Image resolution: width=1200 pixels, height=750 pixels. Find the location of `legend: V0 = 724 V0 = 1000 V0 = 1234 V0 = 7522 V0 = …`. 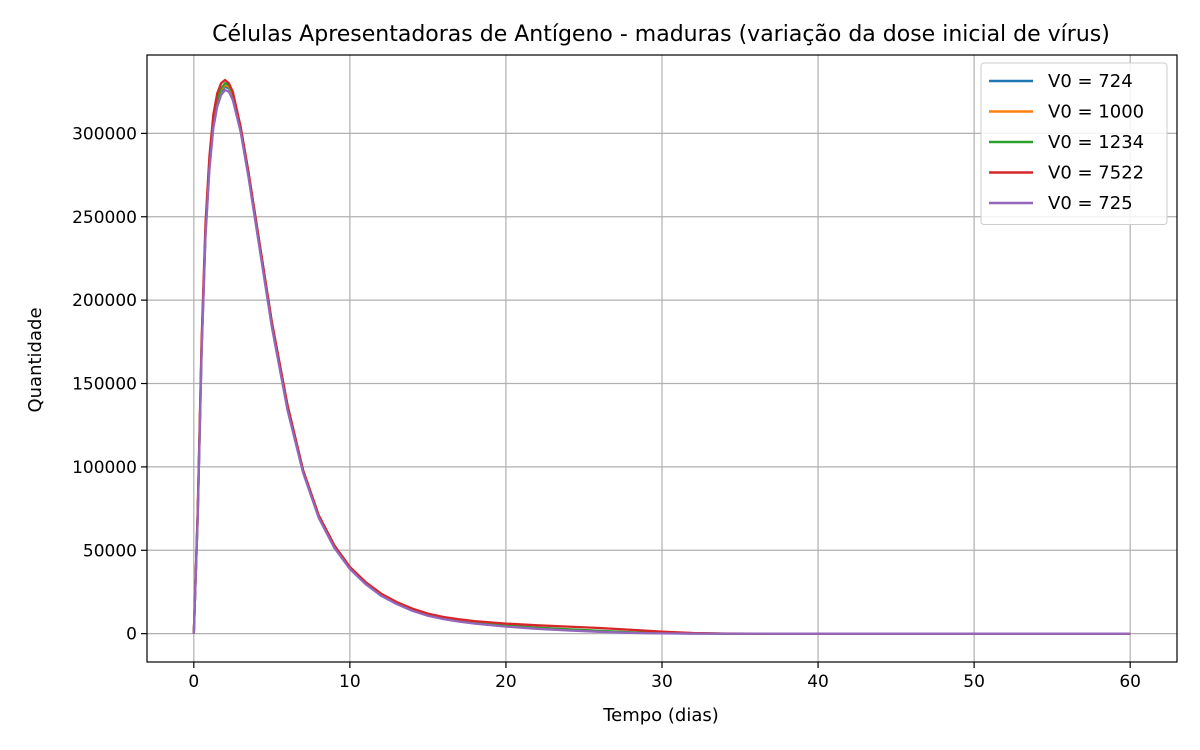

legend: V0 = 724 V0 = 1000 V0 = 1234 V0 = 7522 V0 = … is located at coordinates (1074, 143).